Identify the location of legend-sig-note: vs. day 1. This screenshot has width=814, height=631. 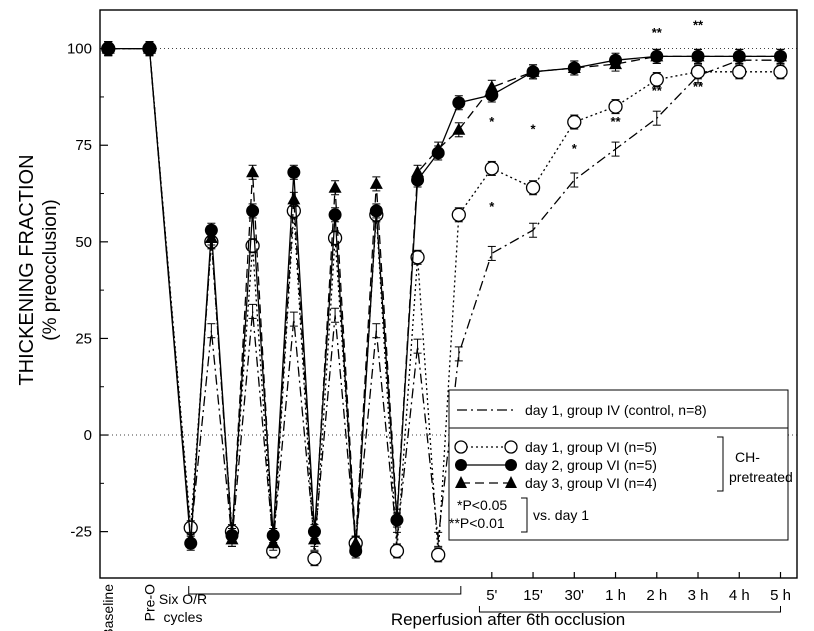
(561, 515).